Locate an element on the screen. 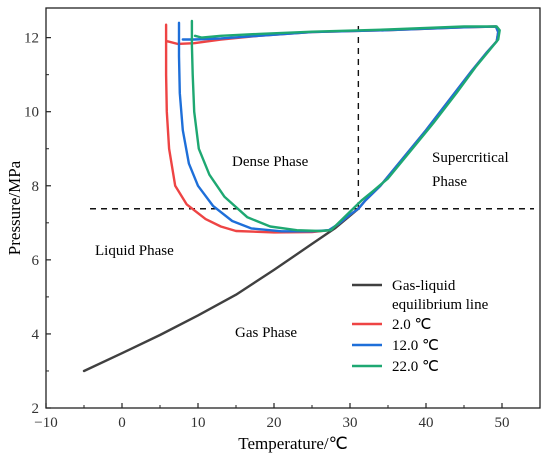 The image size is (550, 464). x-tick-label: −10 is located at coordinates (45, 423).